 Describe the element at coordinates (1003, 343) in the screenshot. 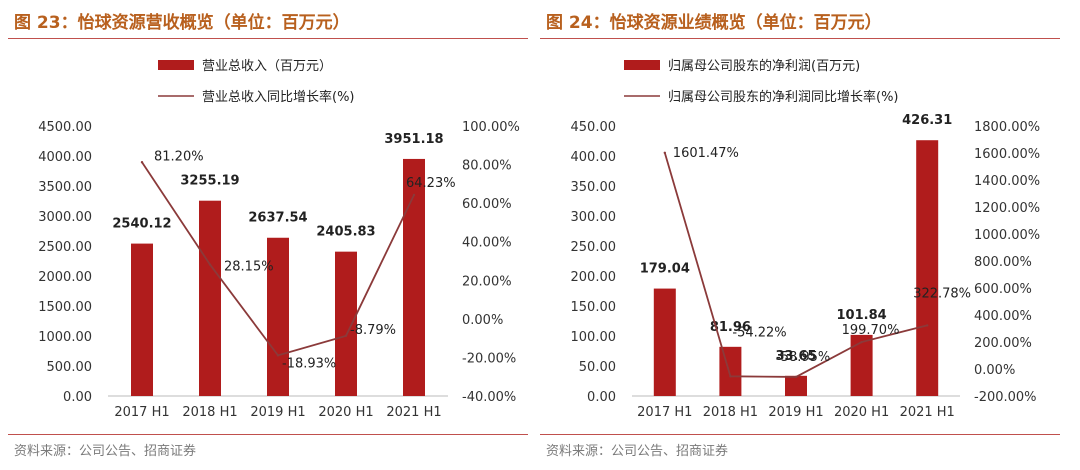

I see `y-right-tick-label: 200.00%` at that location.